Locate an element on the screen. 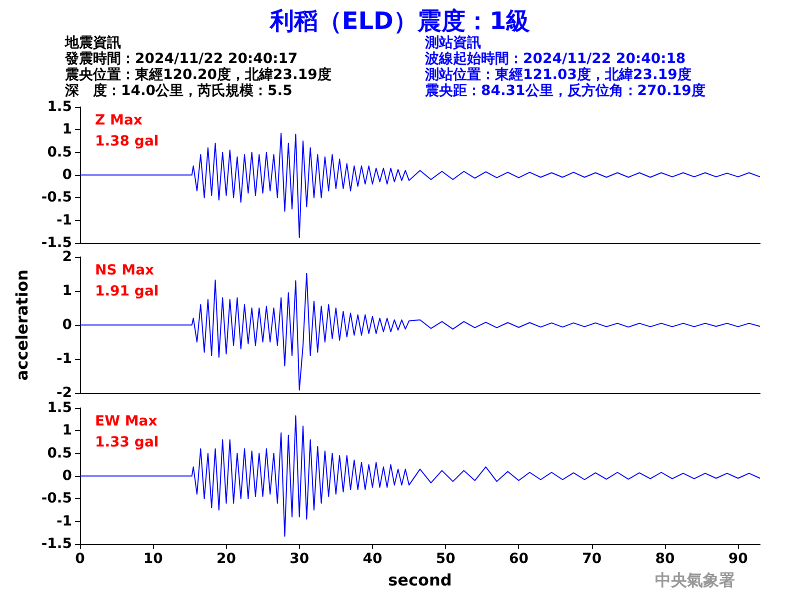 This screenshot has height=600, width=800. x-tick-label: 80 is located at coordinates (665, 559).